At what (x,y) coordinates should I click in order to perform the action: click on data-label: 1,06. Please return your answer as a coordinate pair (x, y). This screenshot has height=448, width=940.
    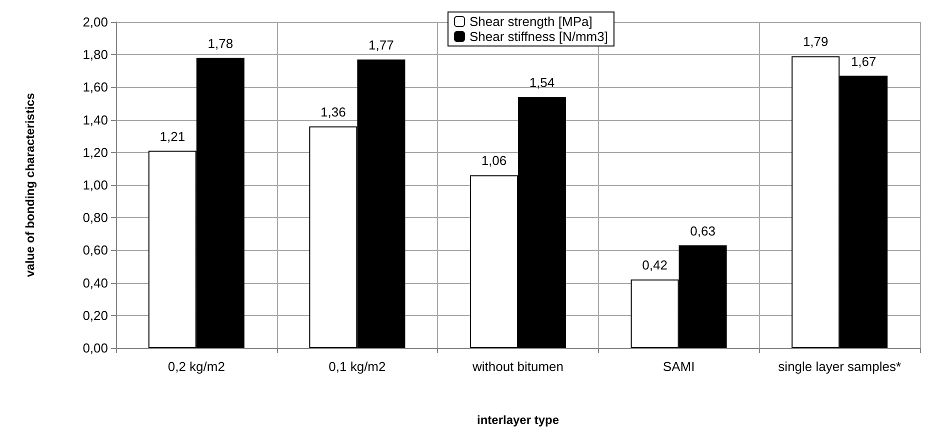
    Looking at the image, I should click on (494, 160).